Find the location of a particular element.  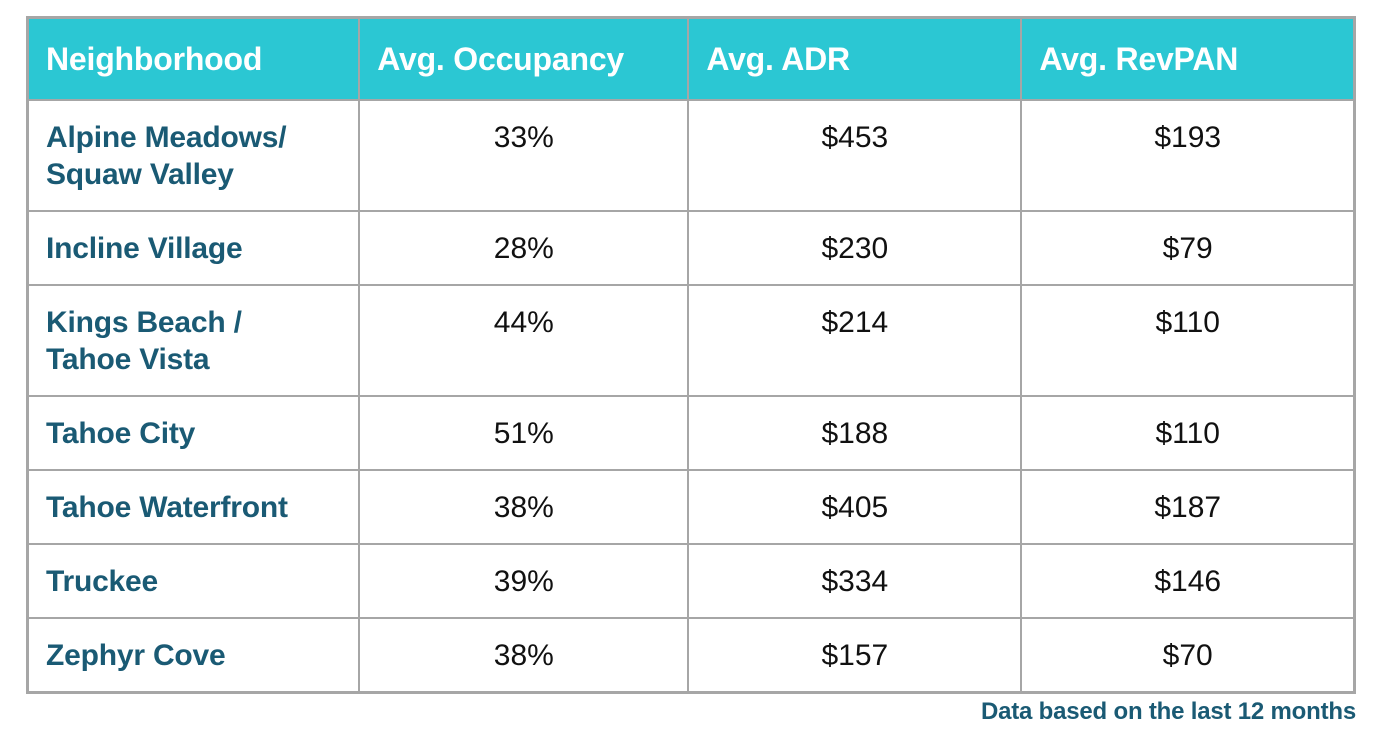

column-header-avg-revpan: Avg. RevPAN is located at coordinates (1188, 58).